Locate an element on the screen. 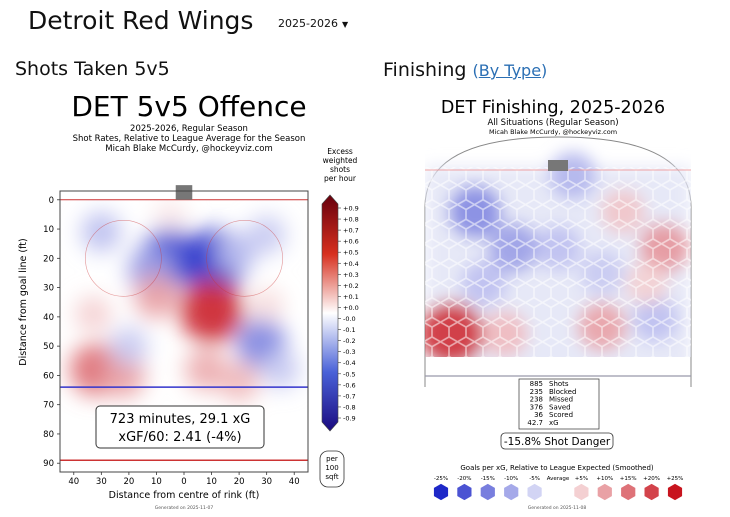 Image resolution: width=730 pixels, height=517 pixels. finishing-chart-title: DET Finishing, 2025-2026 is located at coordinates (553, 108).